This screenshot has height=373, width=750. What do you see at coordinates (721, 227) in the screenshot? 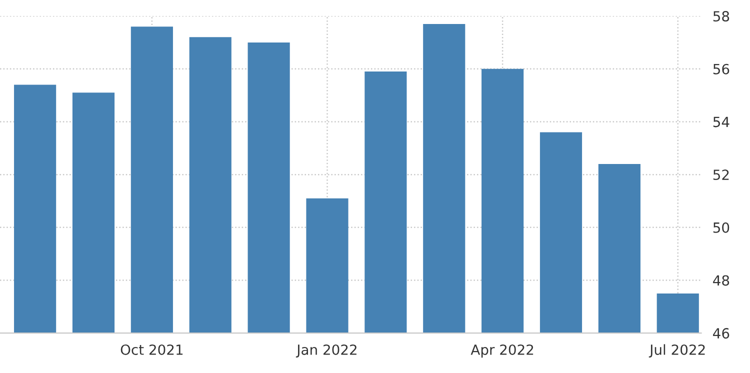
I see `y-tick-label: 50` at bounding box center [721, 227].